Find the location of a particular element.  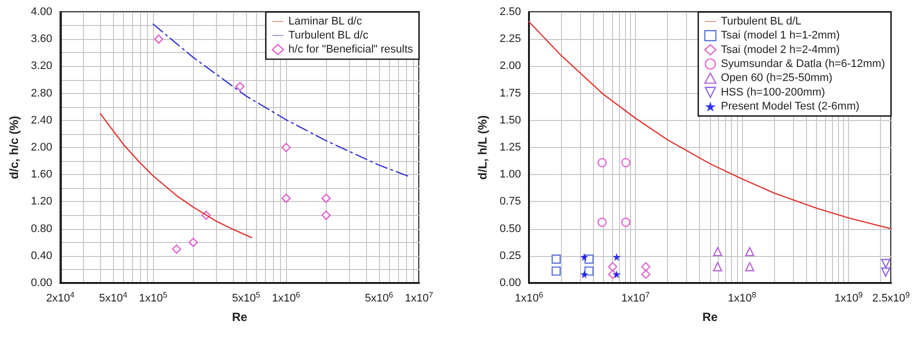

y-tick-label: 1.60 is located at coordinates (41, 174).